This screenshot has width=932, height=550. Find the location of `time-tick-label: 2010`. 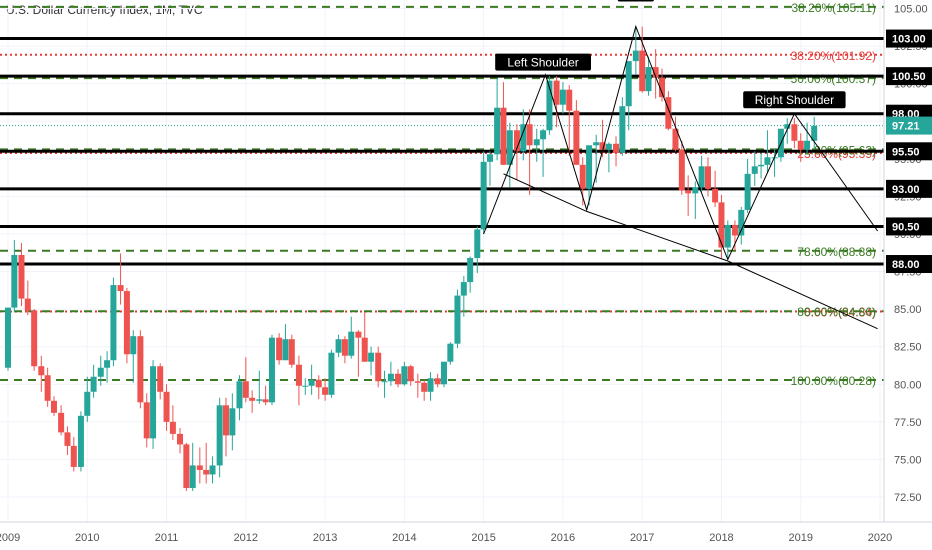

time-tick-label: 2010 is located at coordinates (87, 538).